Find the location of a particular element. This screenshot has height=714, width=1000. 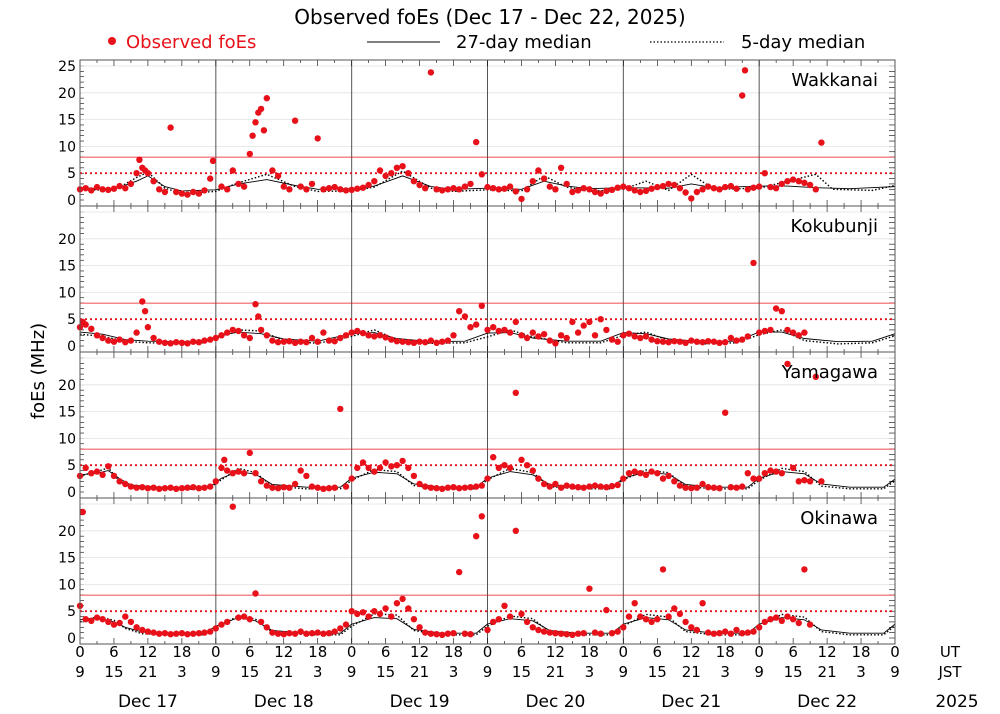

jst-tick-label: 3 is located at coordinates (182, 672).